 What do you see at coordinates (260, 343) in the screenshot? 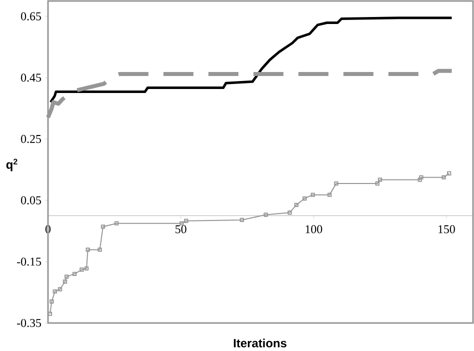
I see `x-axis-title: Iterations` at bounding box center [260, 343].